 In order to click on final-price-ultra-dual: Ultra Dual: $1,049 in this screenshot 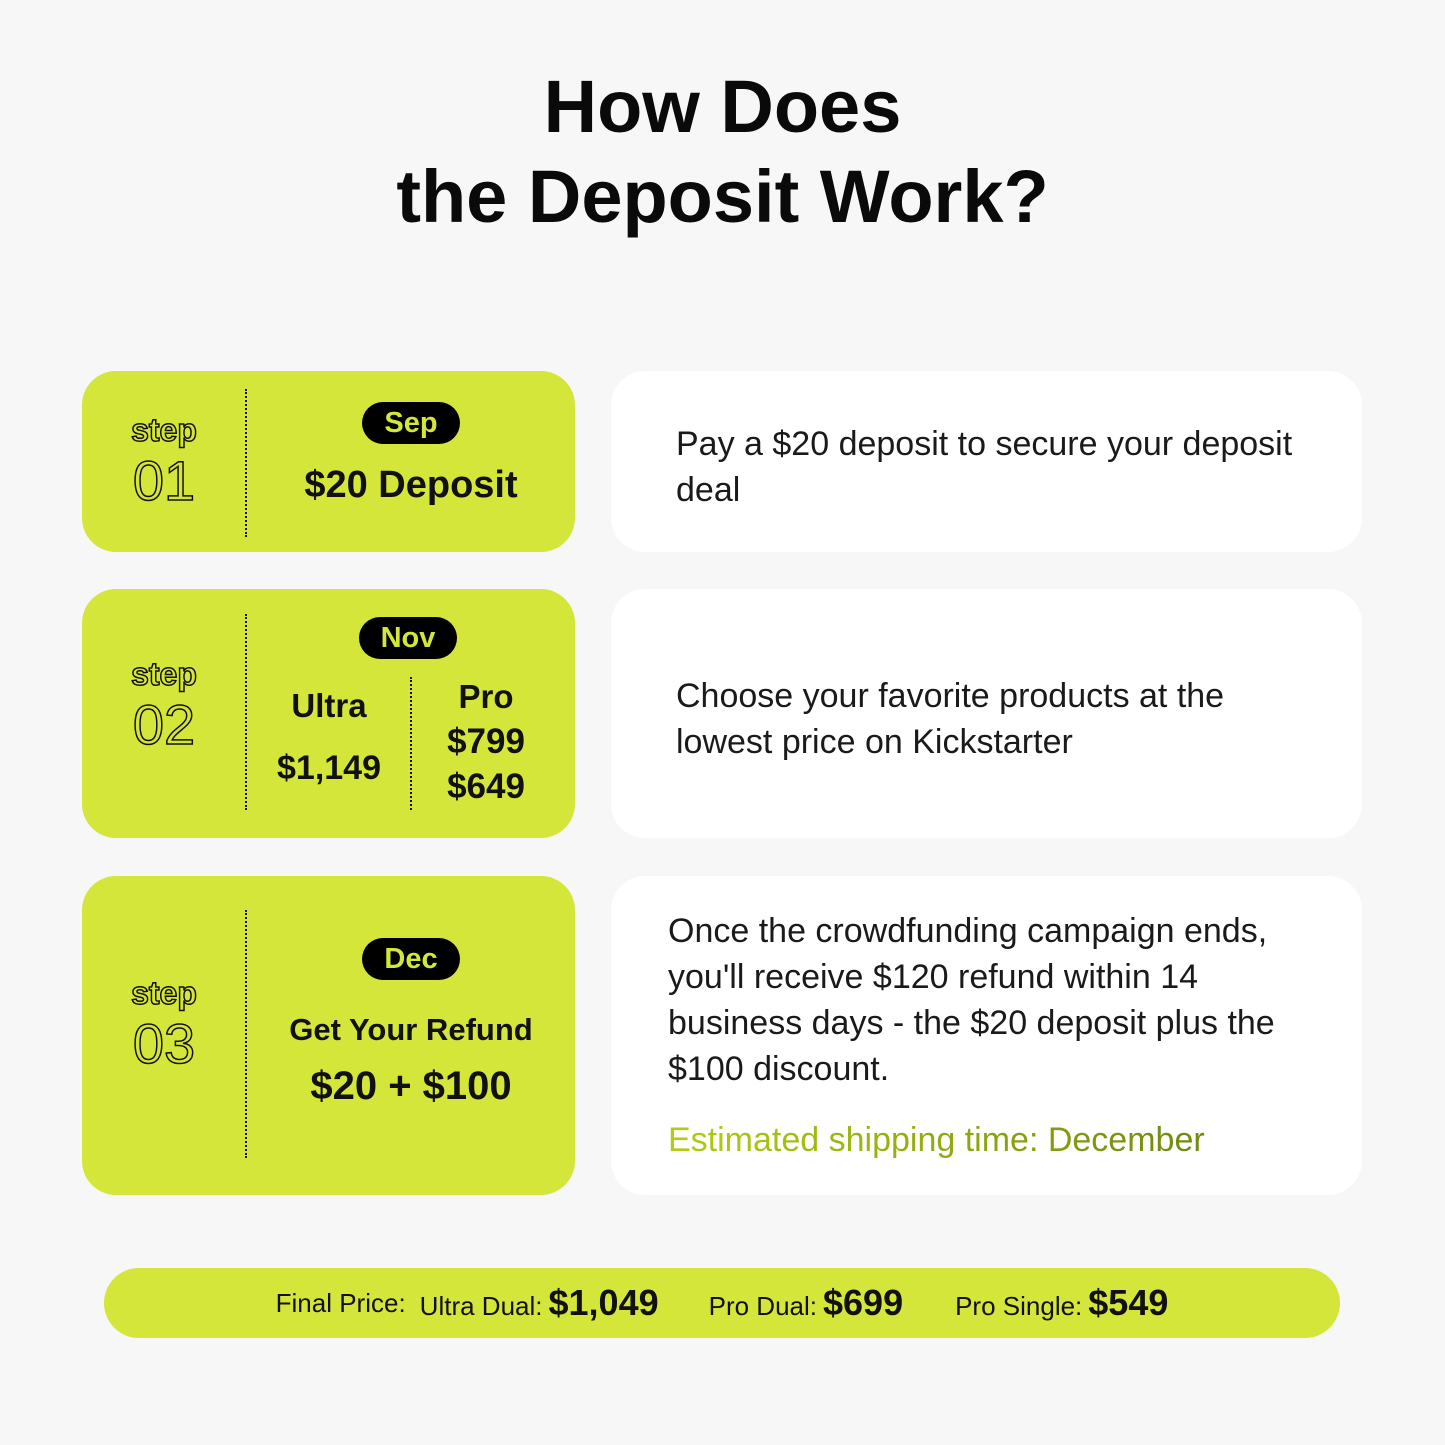, I will do `click(539, 1302)`.